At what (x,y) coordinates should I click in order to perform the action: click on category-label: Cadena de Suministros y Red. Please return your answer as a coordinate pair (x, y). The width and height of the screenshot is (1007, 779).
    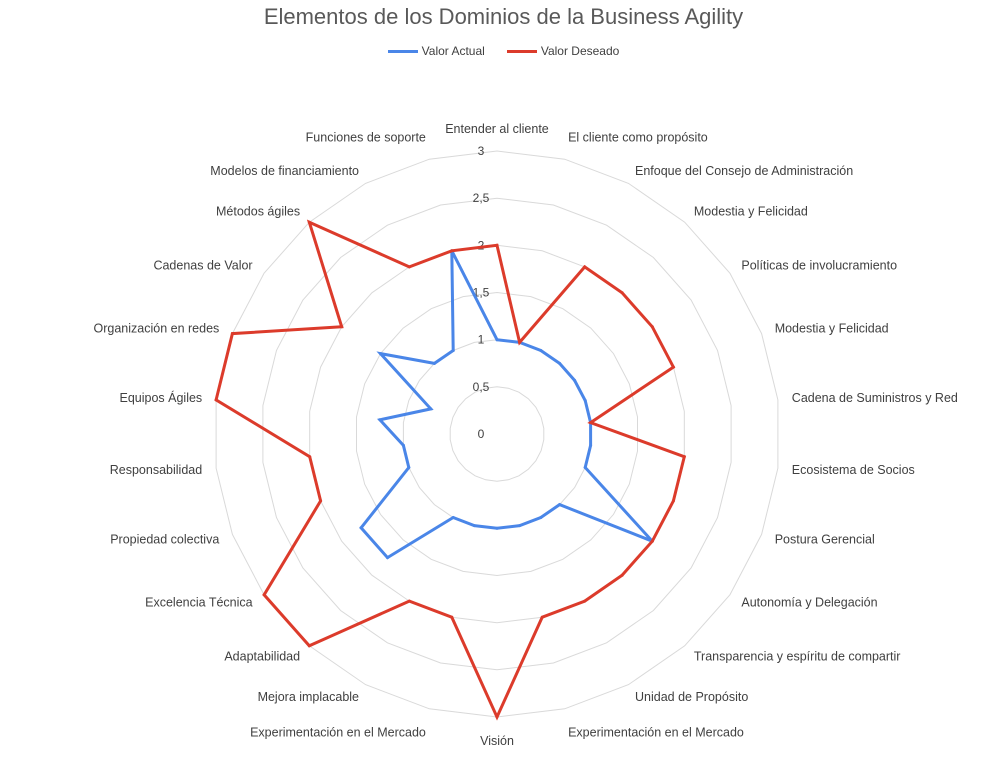
    Looking at the image, I should click on (875, 398).